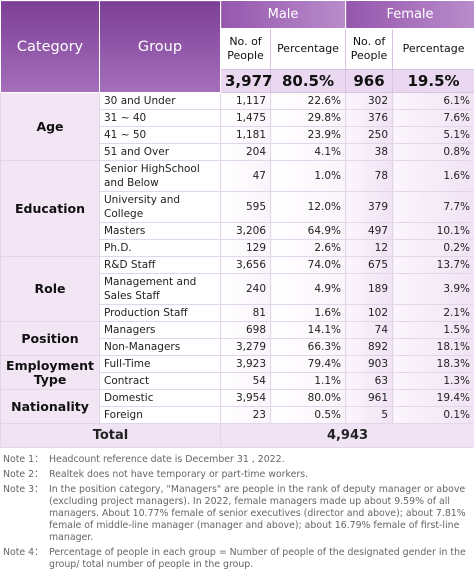  I want to click on value-cell: 3,923, so click(246, 364).